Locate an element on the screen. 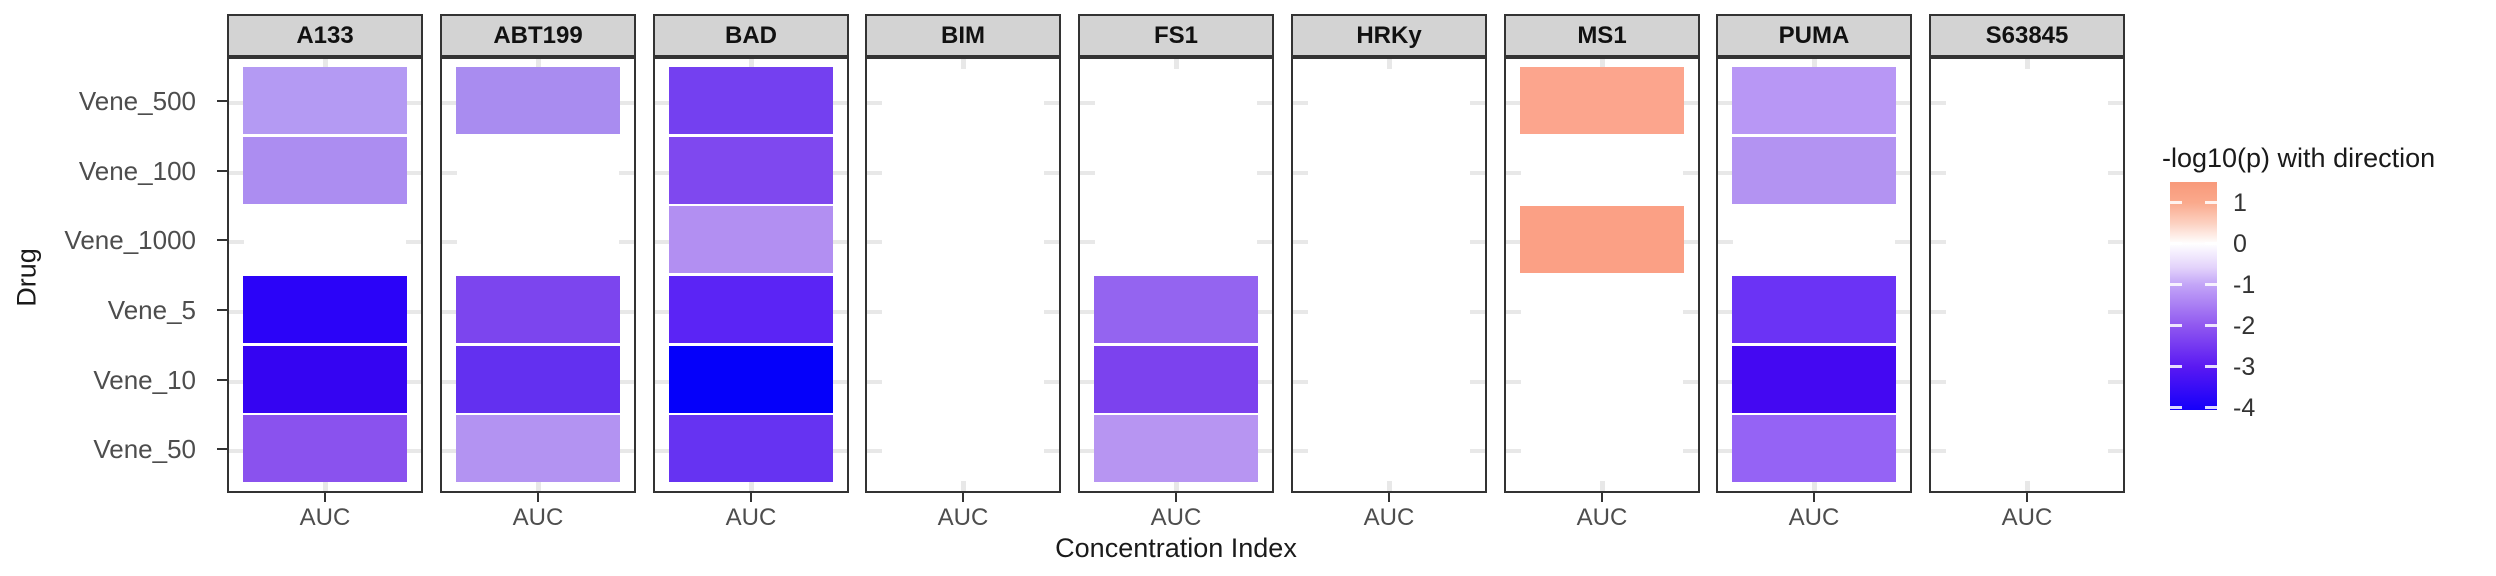  legend-tick-label-1: 1 is located at coordinates (2240, 202).